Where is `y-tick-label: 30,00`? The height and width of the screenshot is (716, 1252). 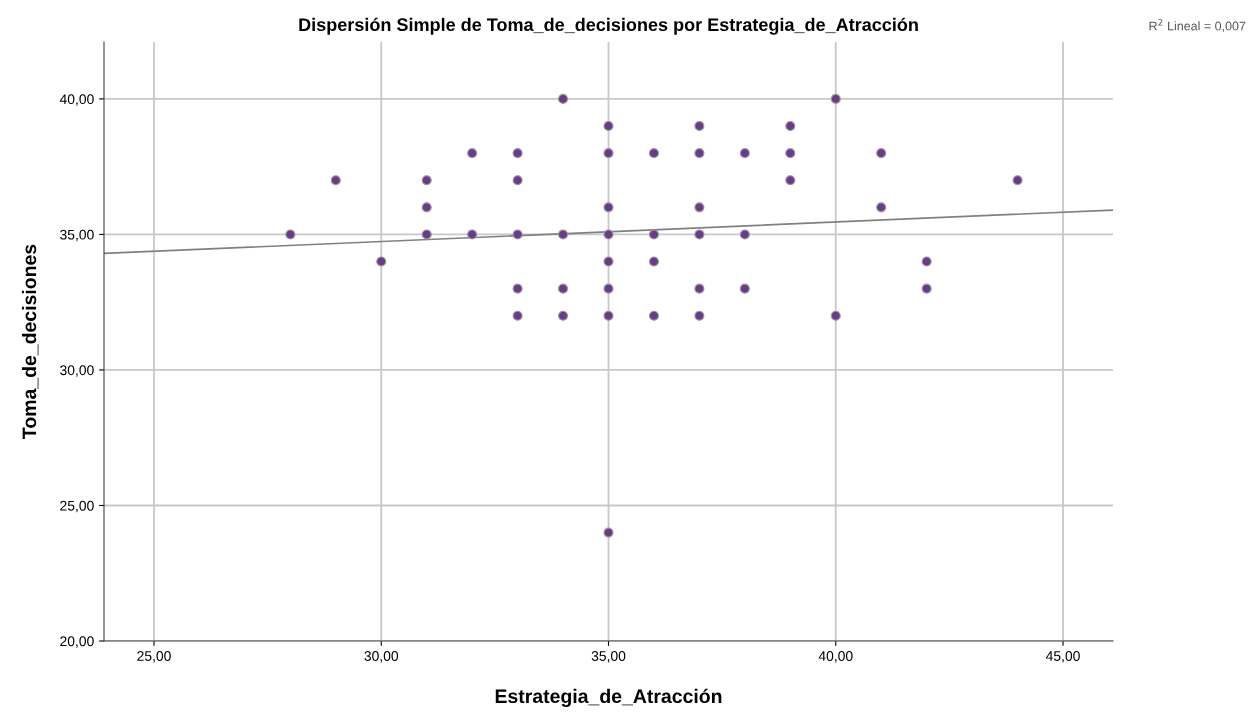 y-tick-label: 30,00 is located at coordinates (77, 371).